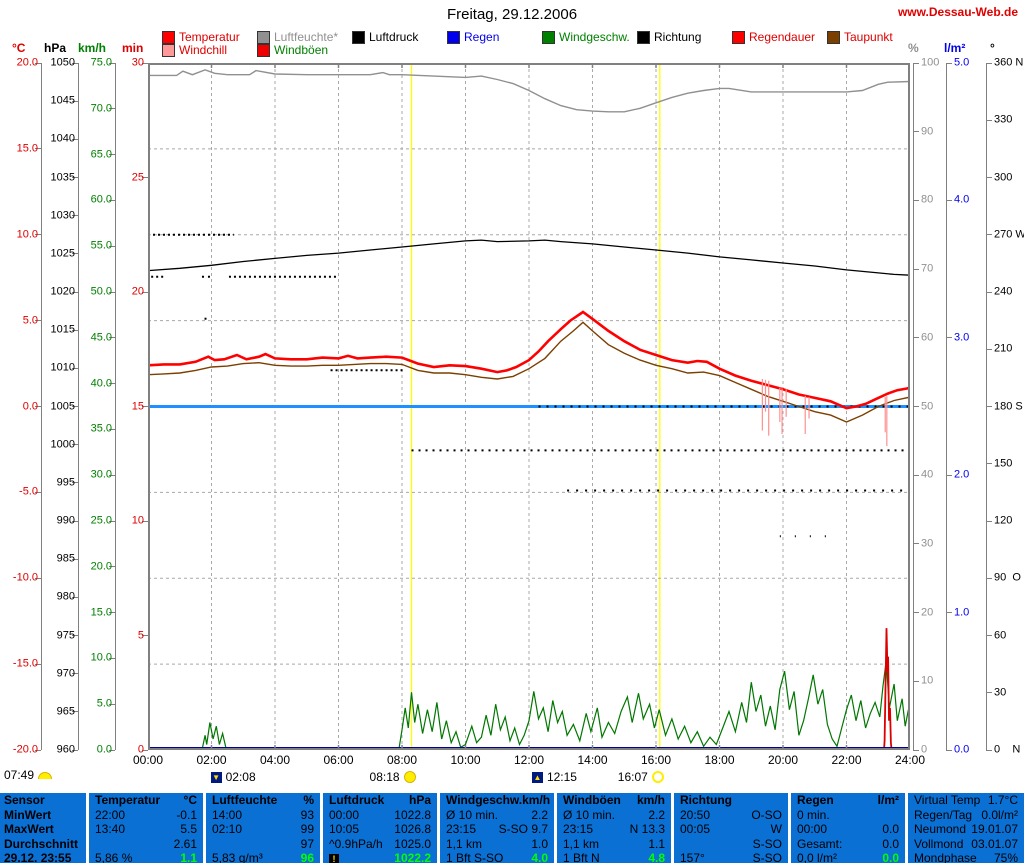 The width and height of the screenshot is (1024, 863). What do you see at coordinates (1000, 635) in the screenshot?
I see `axis-tick-label: 60` at bounding box center [1000, 635].